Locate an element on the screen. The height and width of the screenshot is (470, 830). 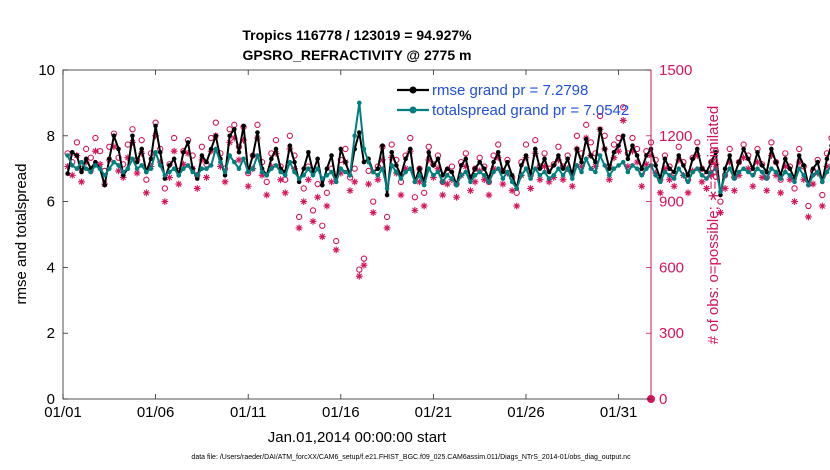
x-tick-label: 01/01 is located at coordinates (63, 412).